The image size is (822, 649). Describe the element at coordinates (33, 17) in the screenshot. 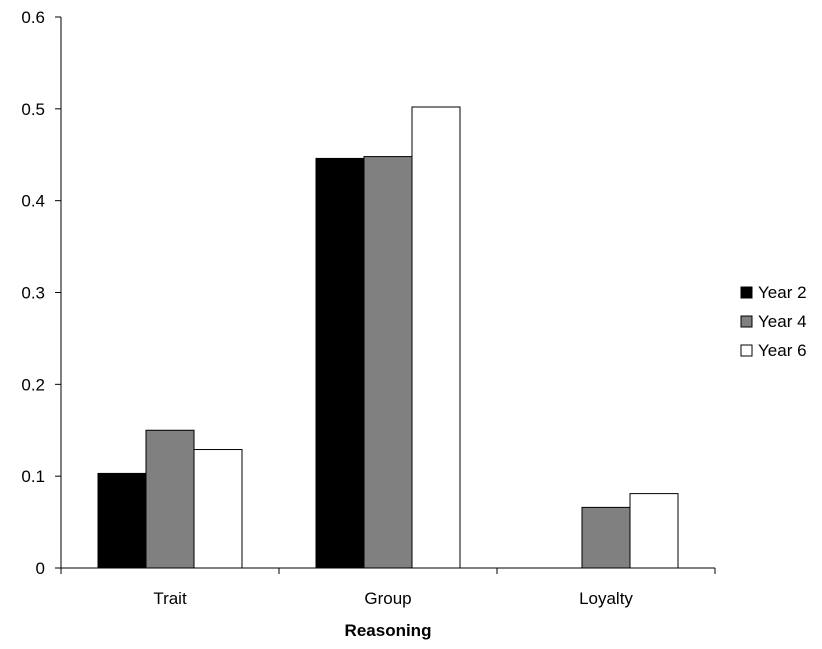

I see `y-tick-label: 0.6` at that location.